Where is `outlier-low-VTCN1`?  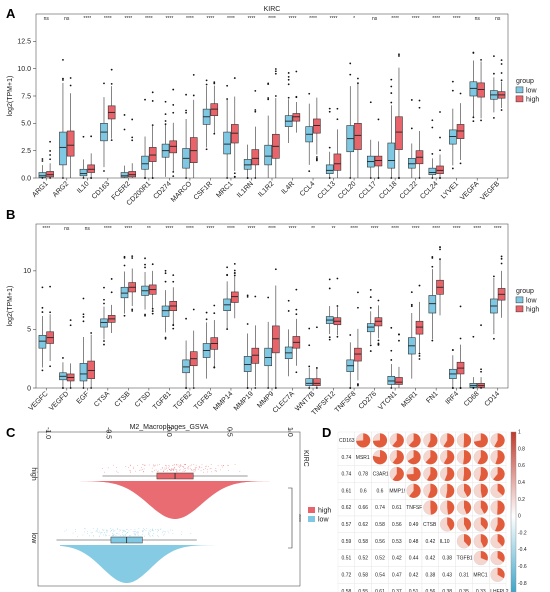 outlier-low-VTCN1 is located at coordinates (391, 327).